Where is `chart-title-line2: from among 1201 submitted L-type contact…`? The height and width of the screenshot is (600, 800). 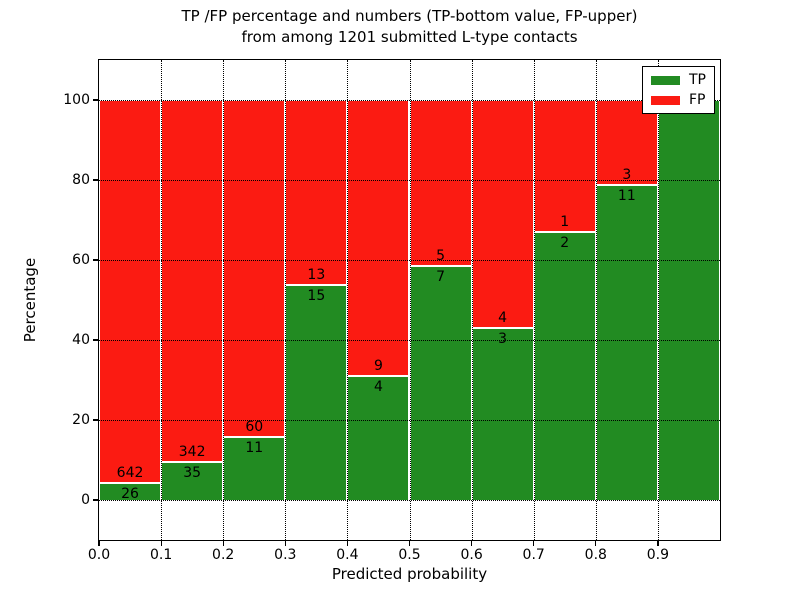 chart-title-line2: from among 1201 submitted L-type contact… is located at coordinates (409, 37).